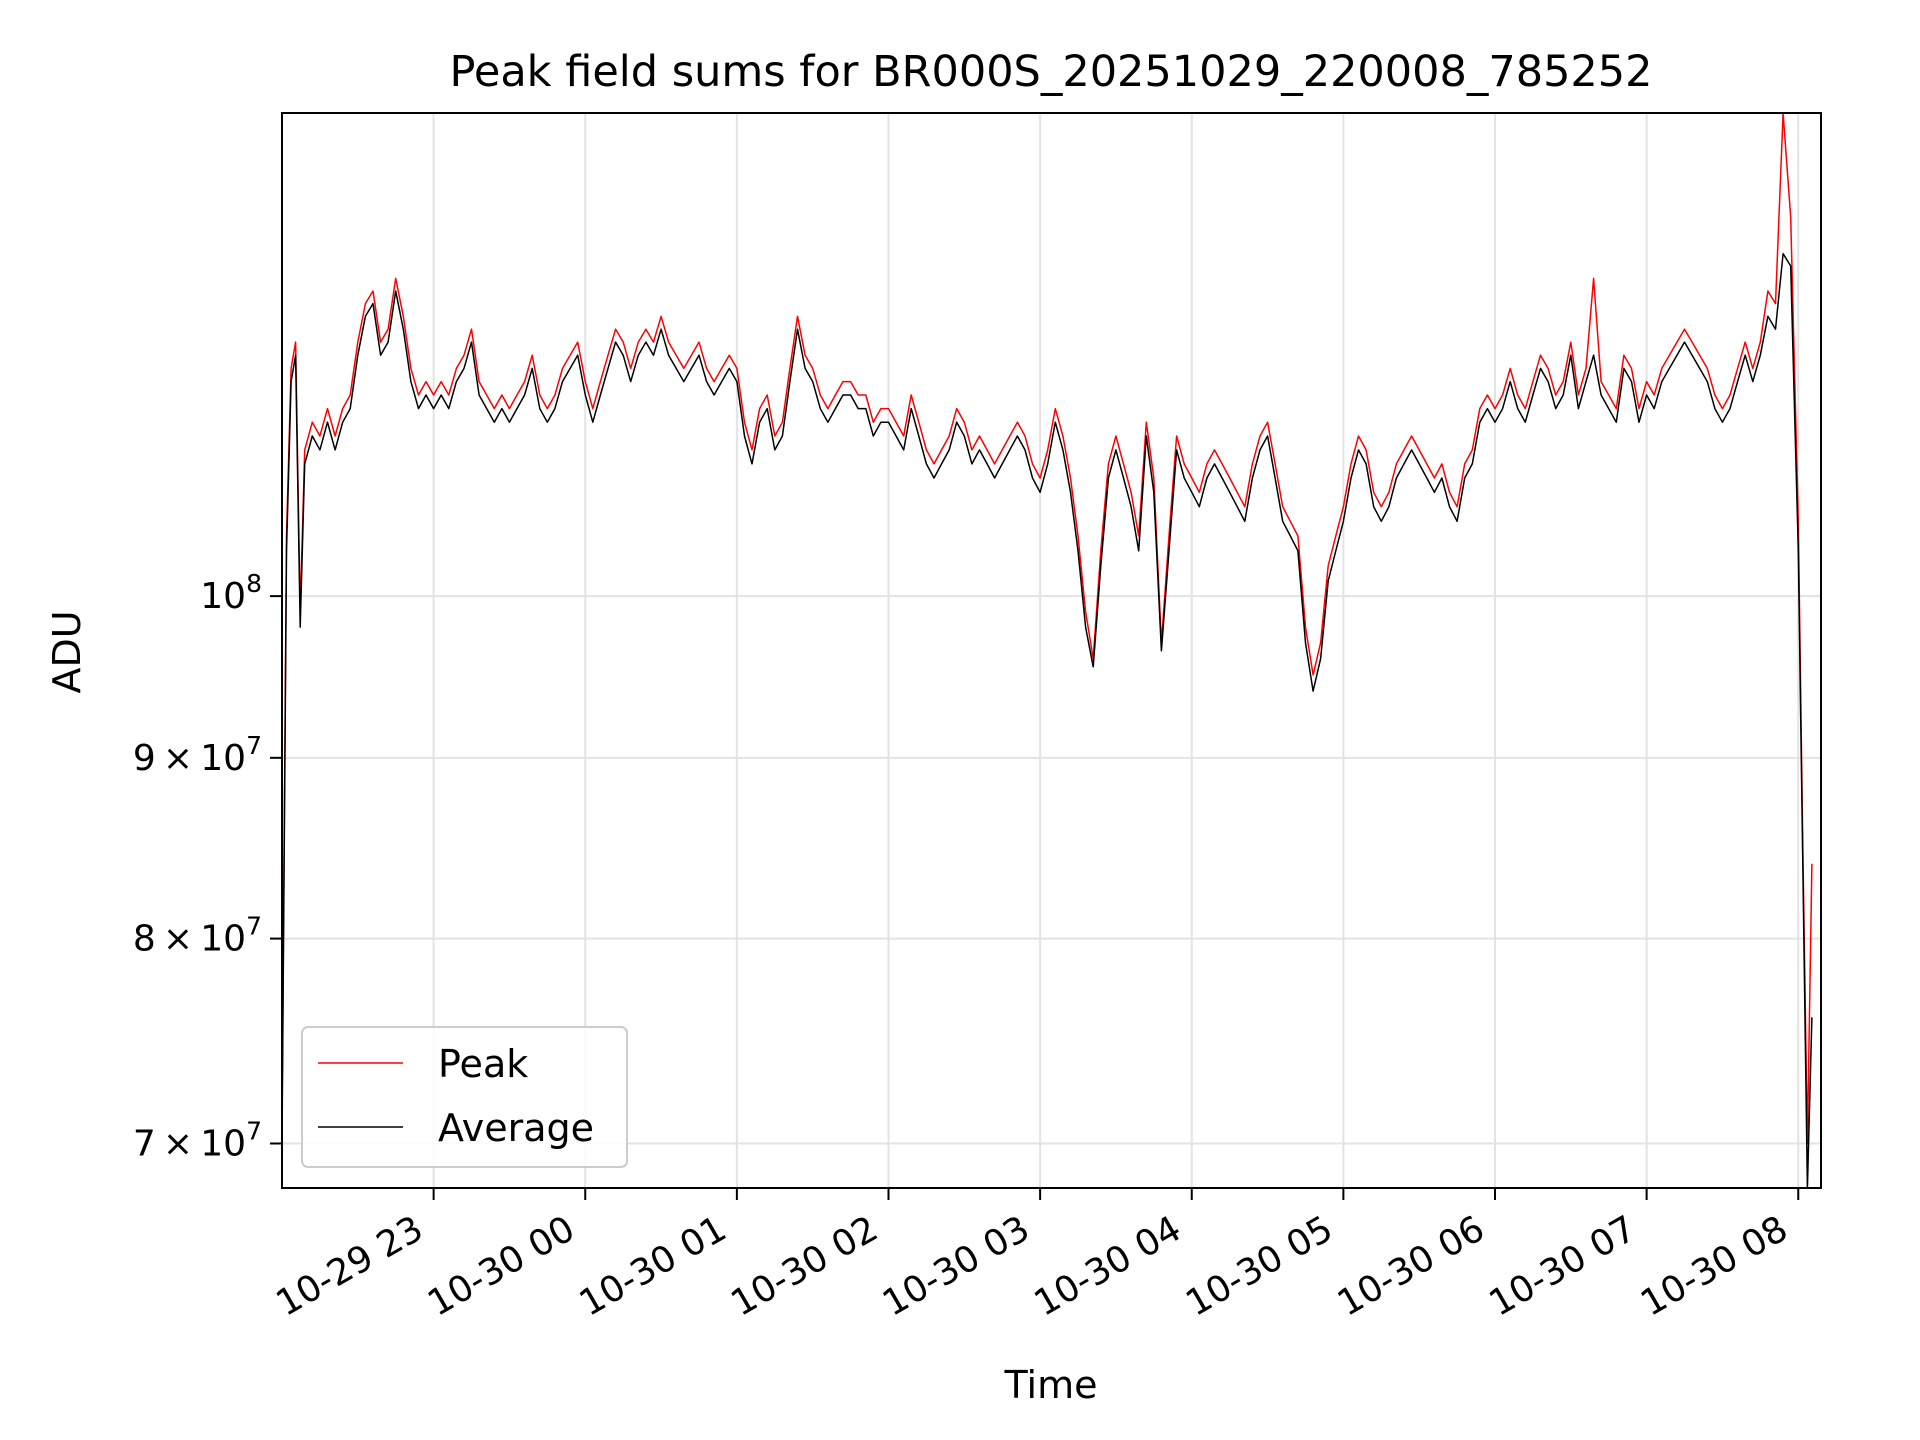 The image size is (1920, 1440). I want to click on legend: Peak Average, so click(464, 1097).